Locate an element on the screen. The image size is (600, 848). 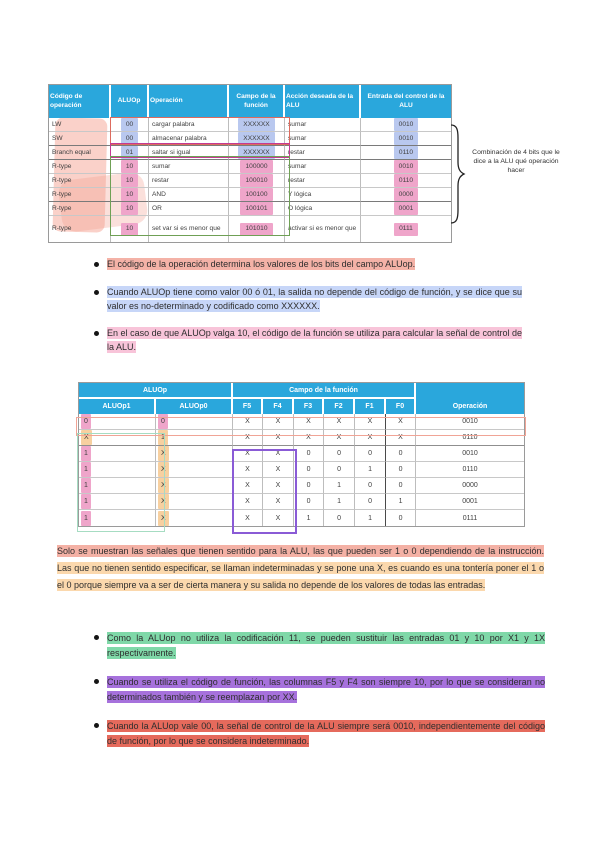
table1-cell: 0000 is located at coordinates (406, 195).